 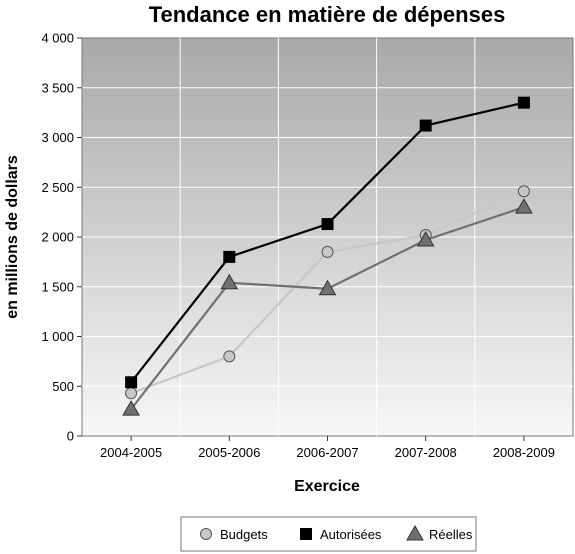 What do you see at coordinates (327, 14) in the screenshot?
I see `chart-title: Tendance en matière de dépenses` at bounding box center [327, 14].